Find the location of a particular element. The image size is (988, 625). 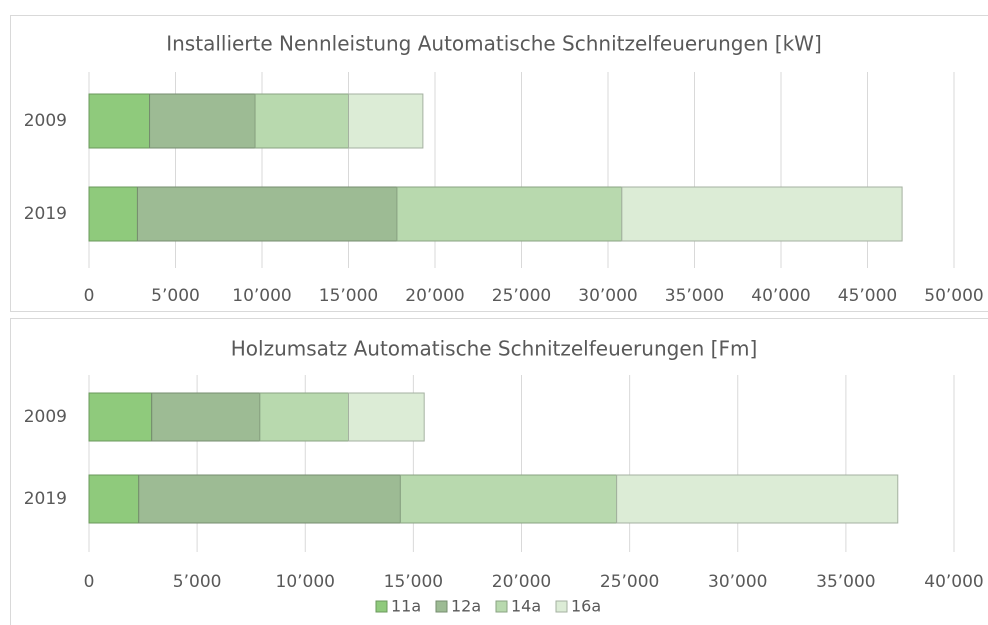

legend-label: 12a is located at coordinates (466, 606).